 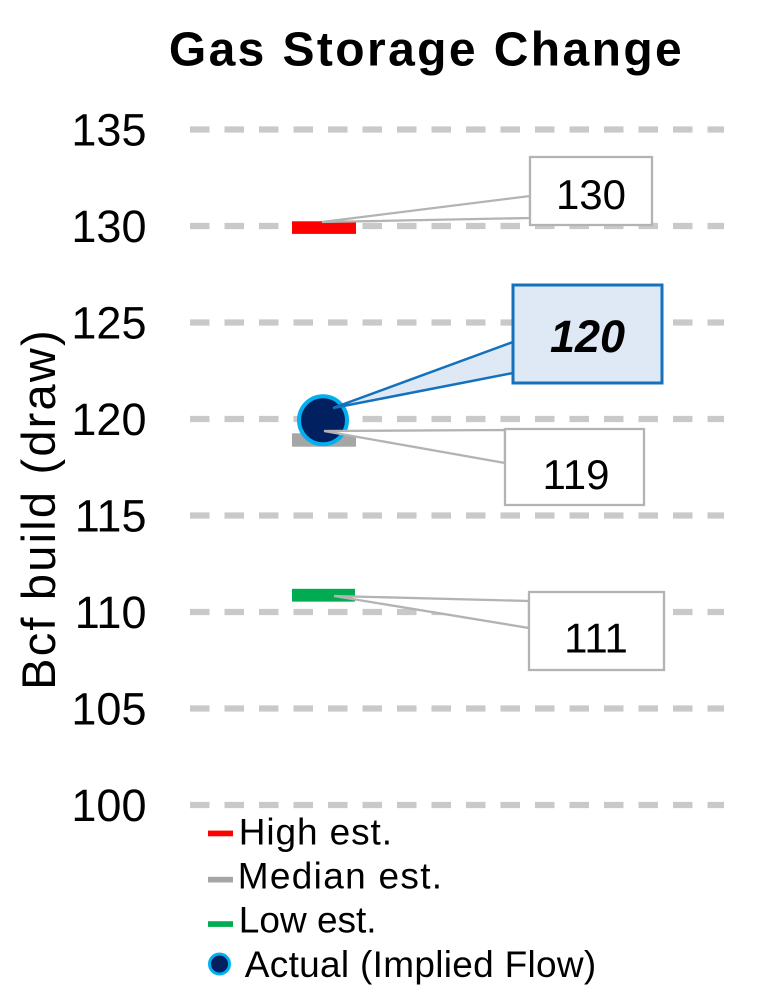 I want to click on svg-text: 105, so click(x=108, y=709).